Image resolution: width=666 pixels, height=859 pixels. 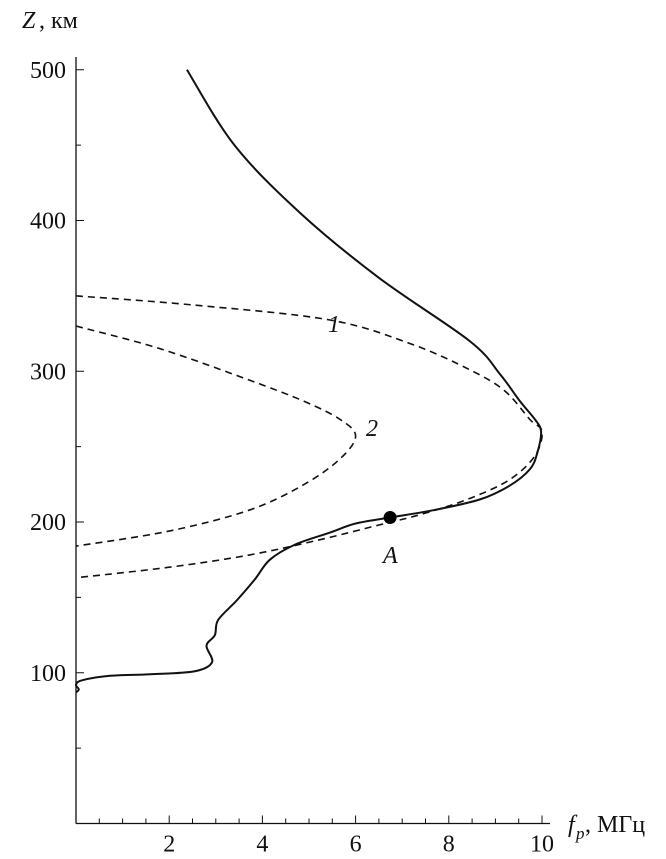 What do you see at coordinates (390, 517) in the screenshot?
I see `marker-point-a` at bounding box center [390, 517].